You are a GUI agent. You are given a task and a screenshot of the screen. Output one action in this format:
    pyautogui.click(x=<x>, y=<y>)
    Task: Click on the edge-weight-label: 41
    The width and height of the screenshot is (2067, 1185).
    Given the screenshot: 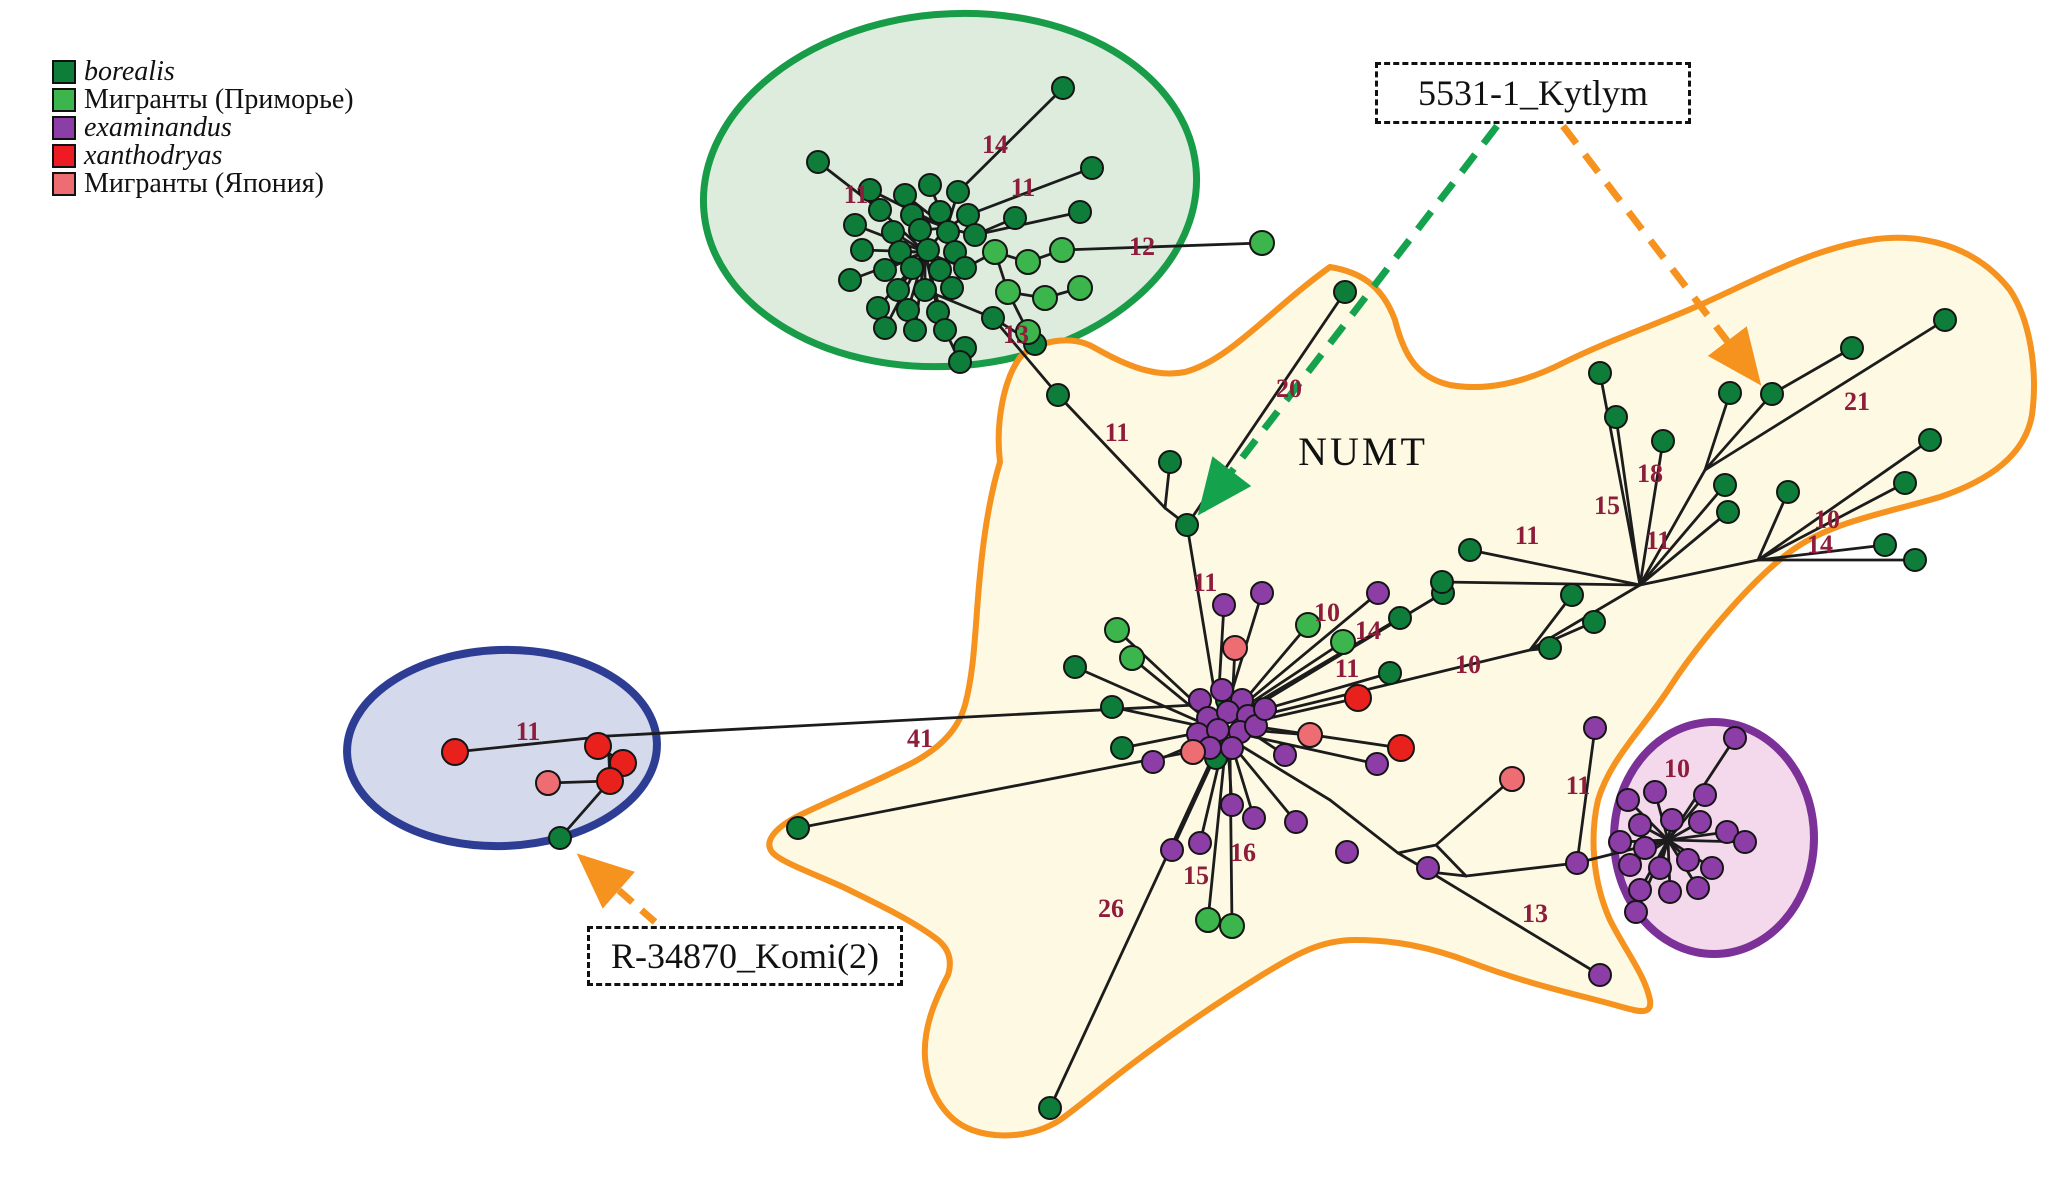 What is the action you would take?
    pyautogui.click(x=920, y=738)
    